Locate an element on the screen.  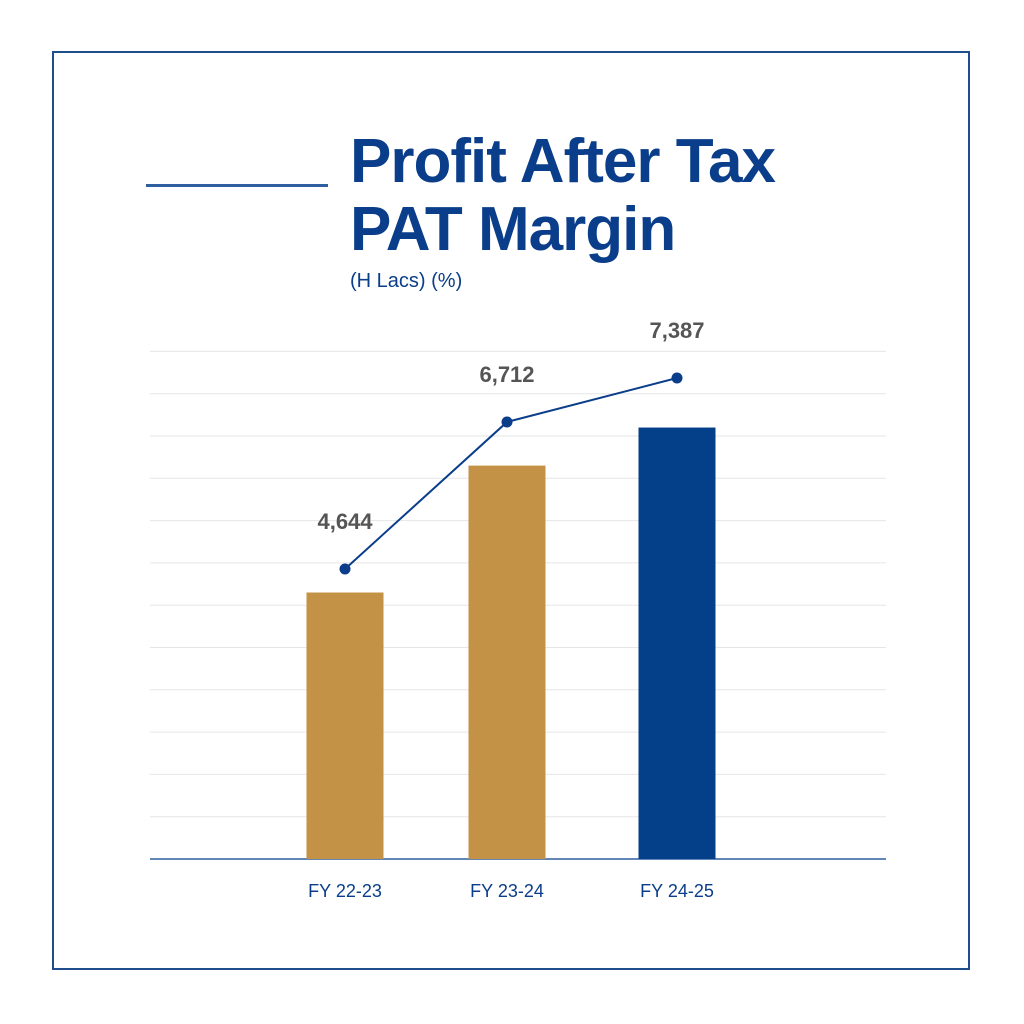
title-line-2: PAT Margin is located at coordinates (513, 229).